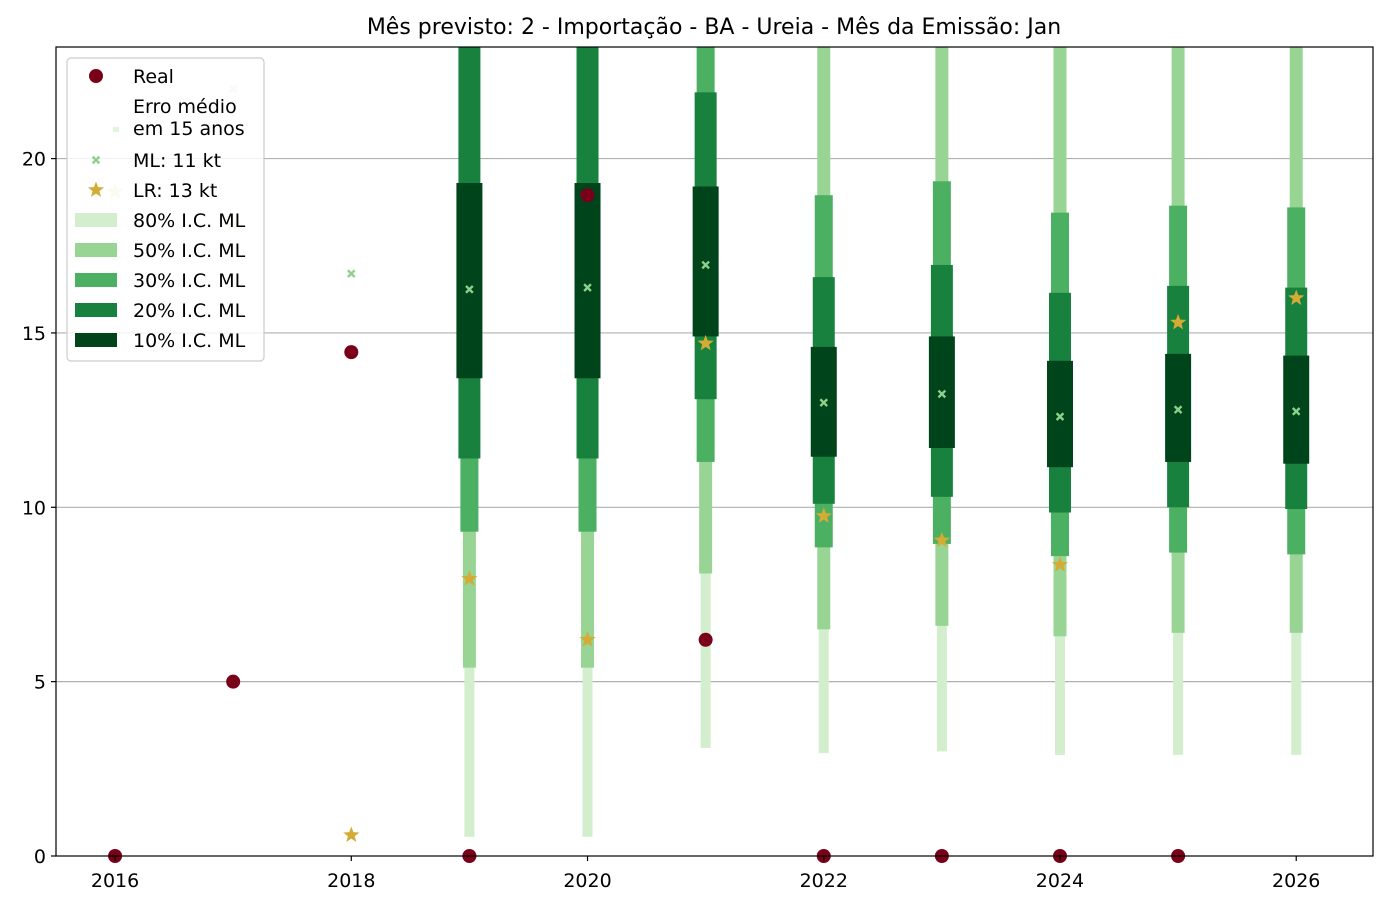 The image size is (1387, 906). I want to click on real-point-2018, so click(351, 352).